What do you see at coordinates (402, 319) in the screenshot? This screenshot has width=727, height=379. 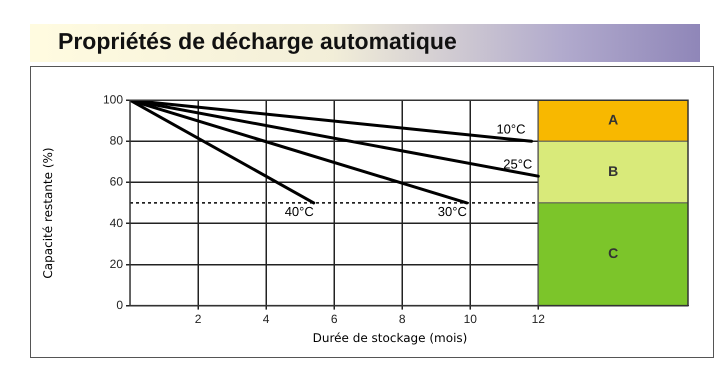 I see `x-tick-label: 8` at bounding box center [402, 319].